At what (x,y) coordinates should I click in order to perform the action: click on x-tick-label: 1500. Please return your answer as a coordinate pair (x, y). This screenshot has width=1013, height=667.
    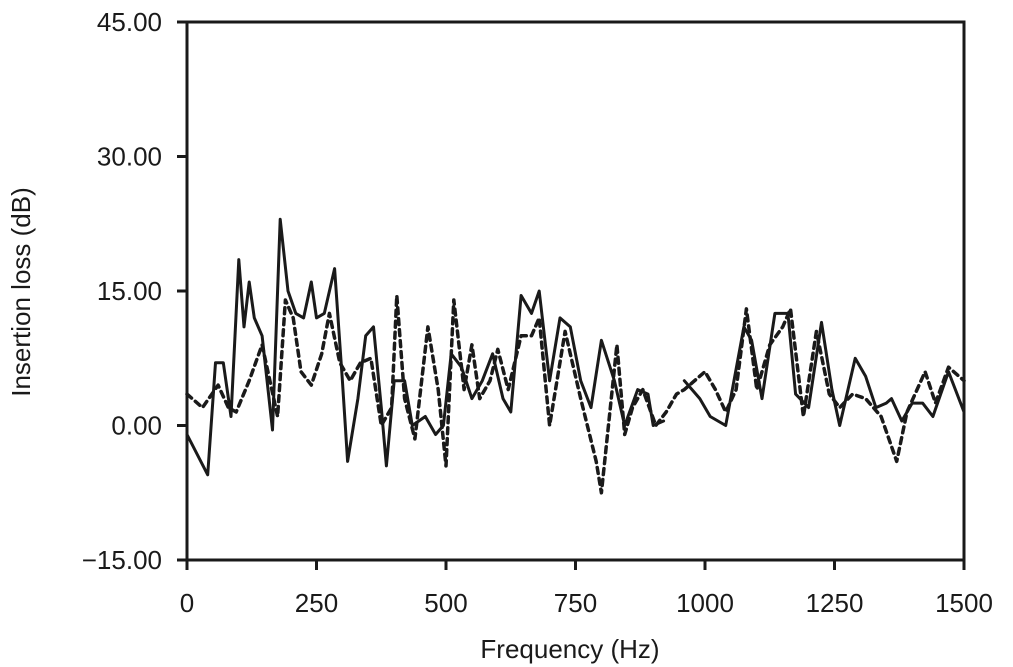
    Looking at the image, I should click on (964, 603).